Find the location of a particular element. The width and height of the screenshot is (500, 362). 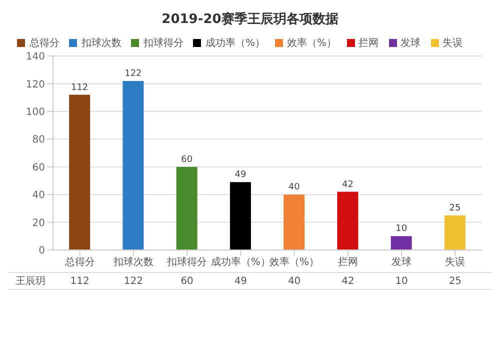

x-tick-label: 成功率（%） is located at coordinates (240, 262).